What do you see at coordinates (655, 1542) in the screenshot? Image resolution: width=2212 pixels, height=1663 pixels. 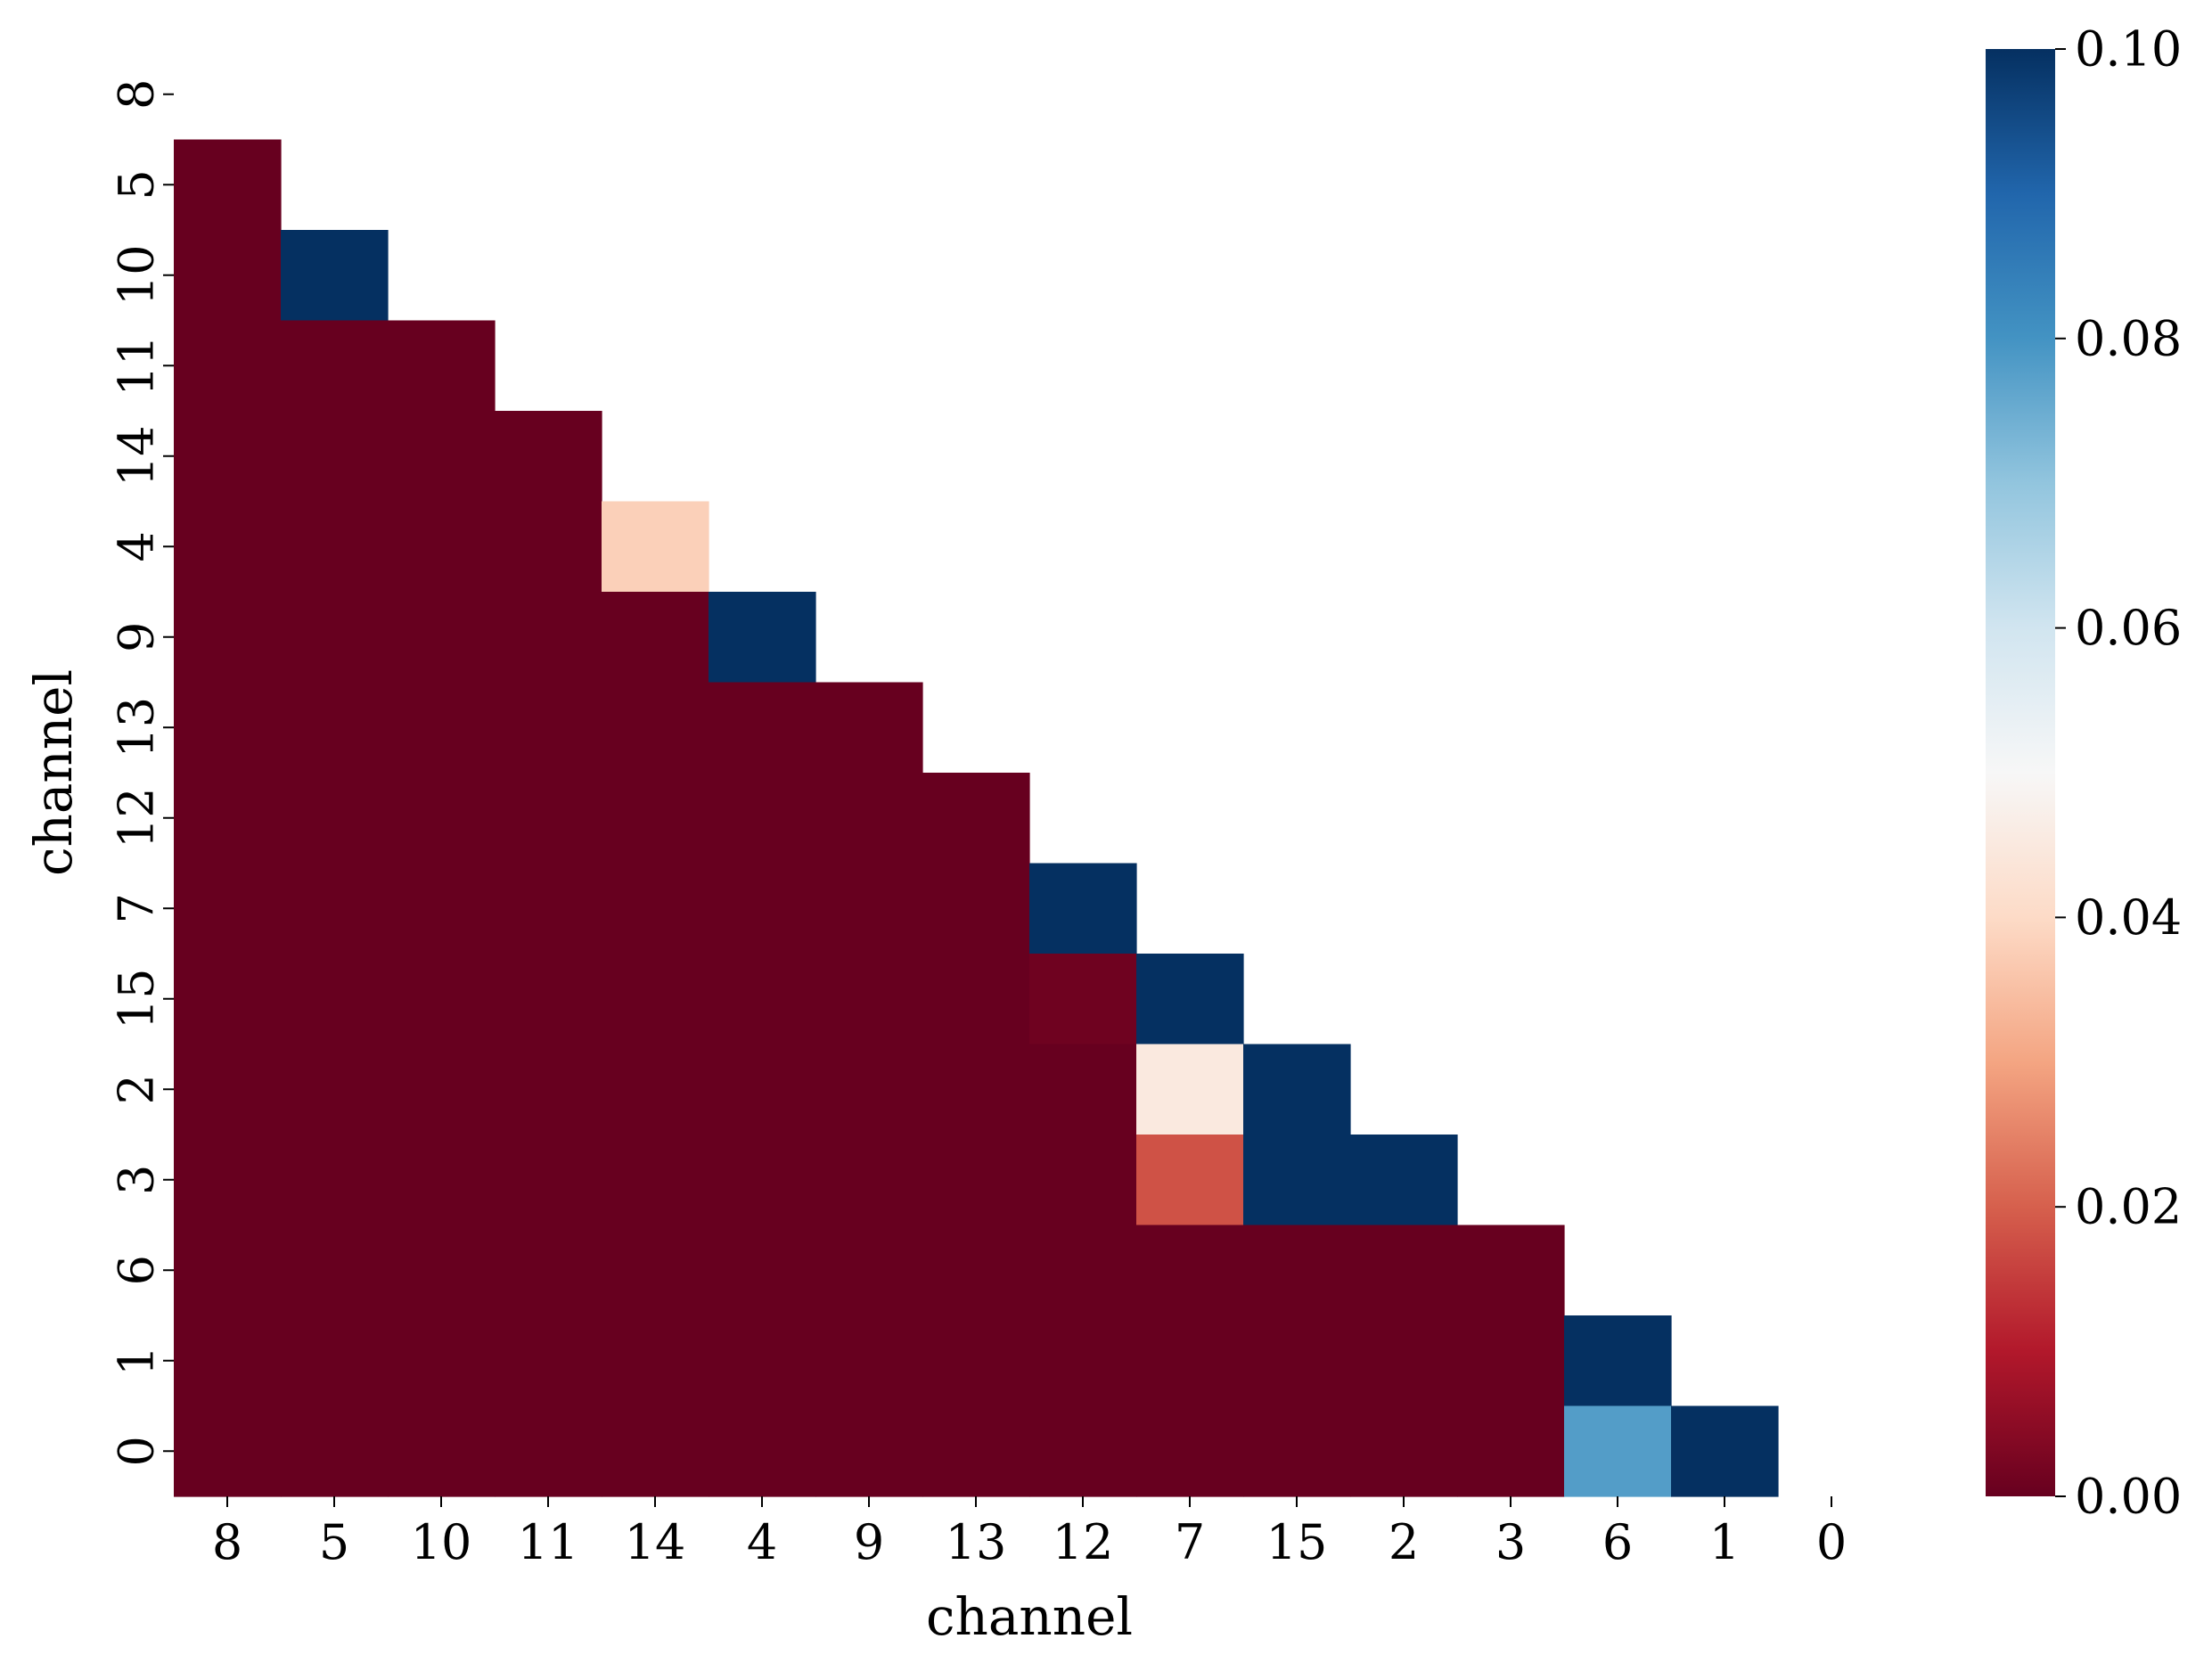 I see `x-tick-label: 14` at bounding box center [655, 1542].